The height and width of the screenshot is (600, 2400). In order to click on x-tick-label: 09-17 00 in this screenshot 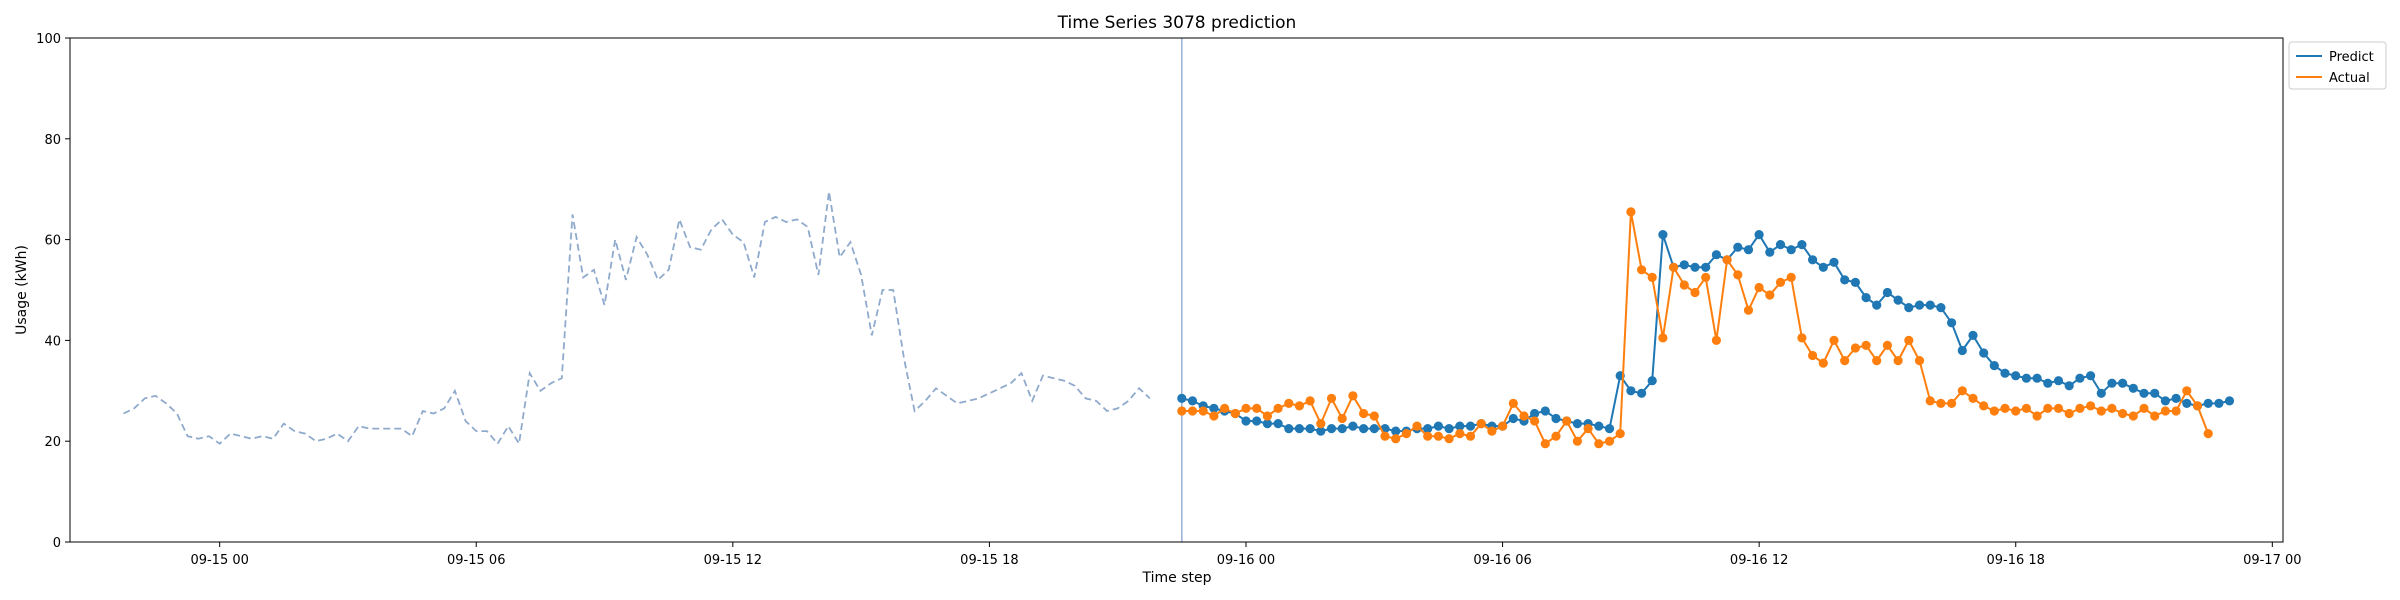, I will do `click(2272, 560)`.